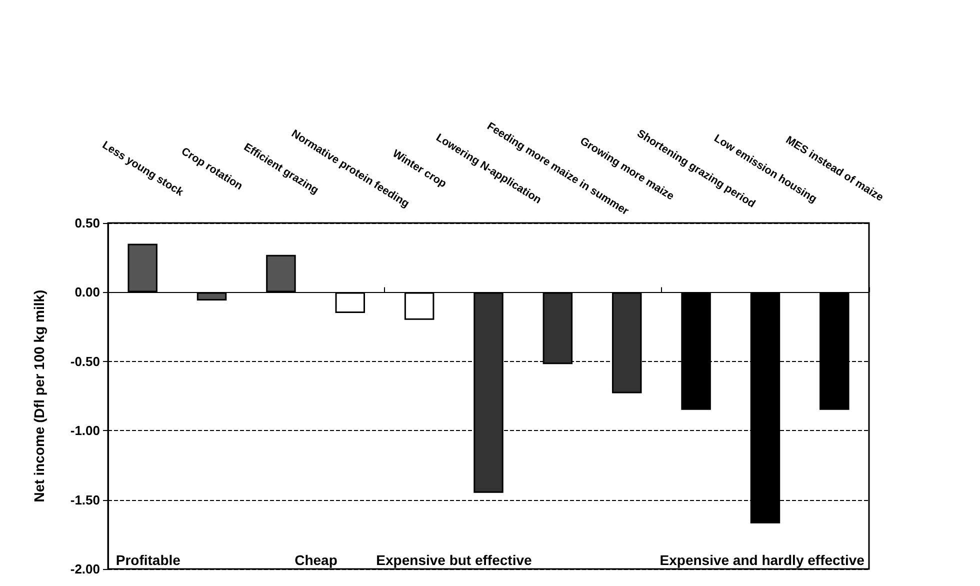 This screenshot has height=586, width=980. I want to click on annotation: Expensive but effective, so click(454, 560).